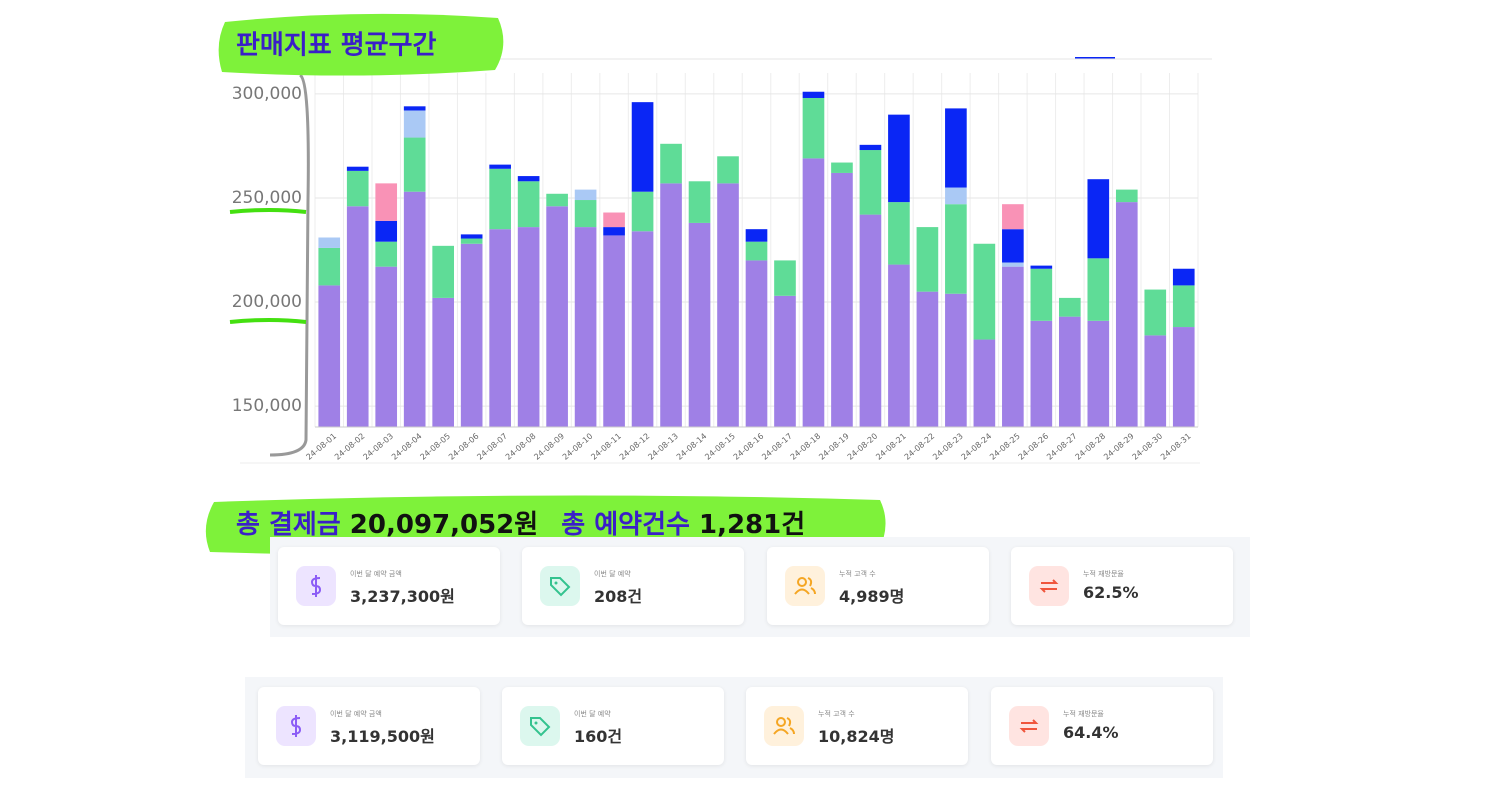 The image size is (1500, 800). I want to click on x-tick-label: 24-08-01, so click(322, 447).